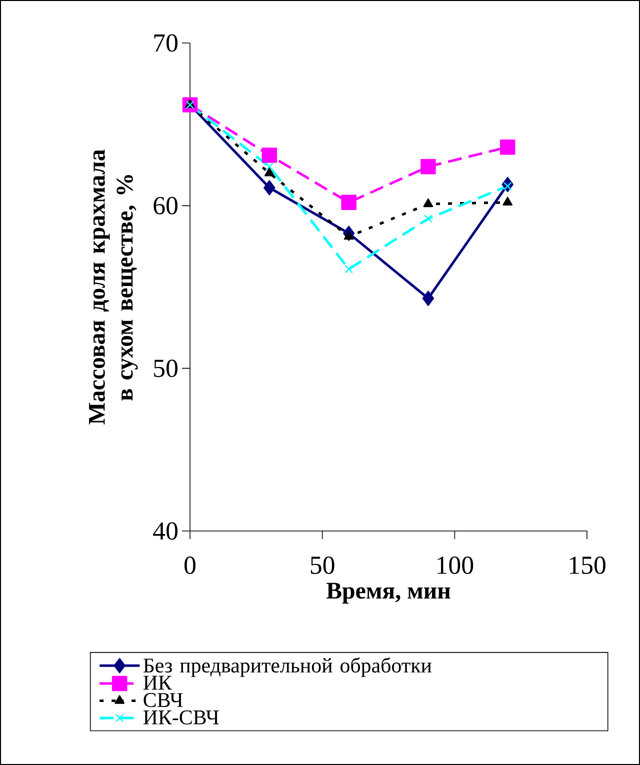  What do you see at coordinates (163, 700) in the screenshot?
I see `legend-label: СВЧ` at bounding box center [163, 700].